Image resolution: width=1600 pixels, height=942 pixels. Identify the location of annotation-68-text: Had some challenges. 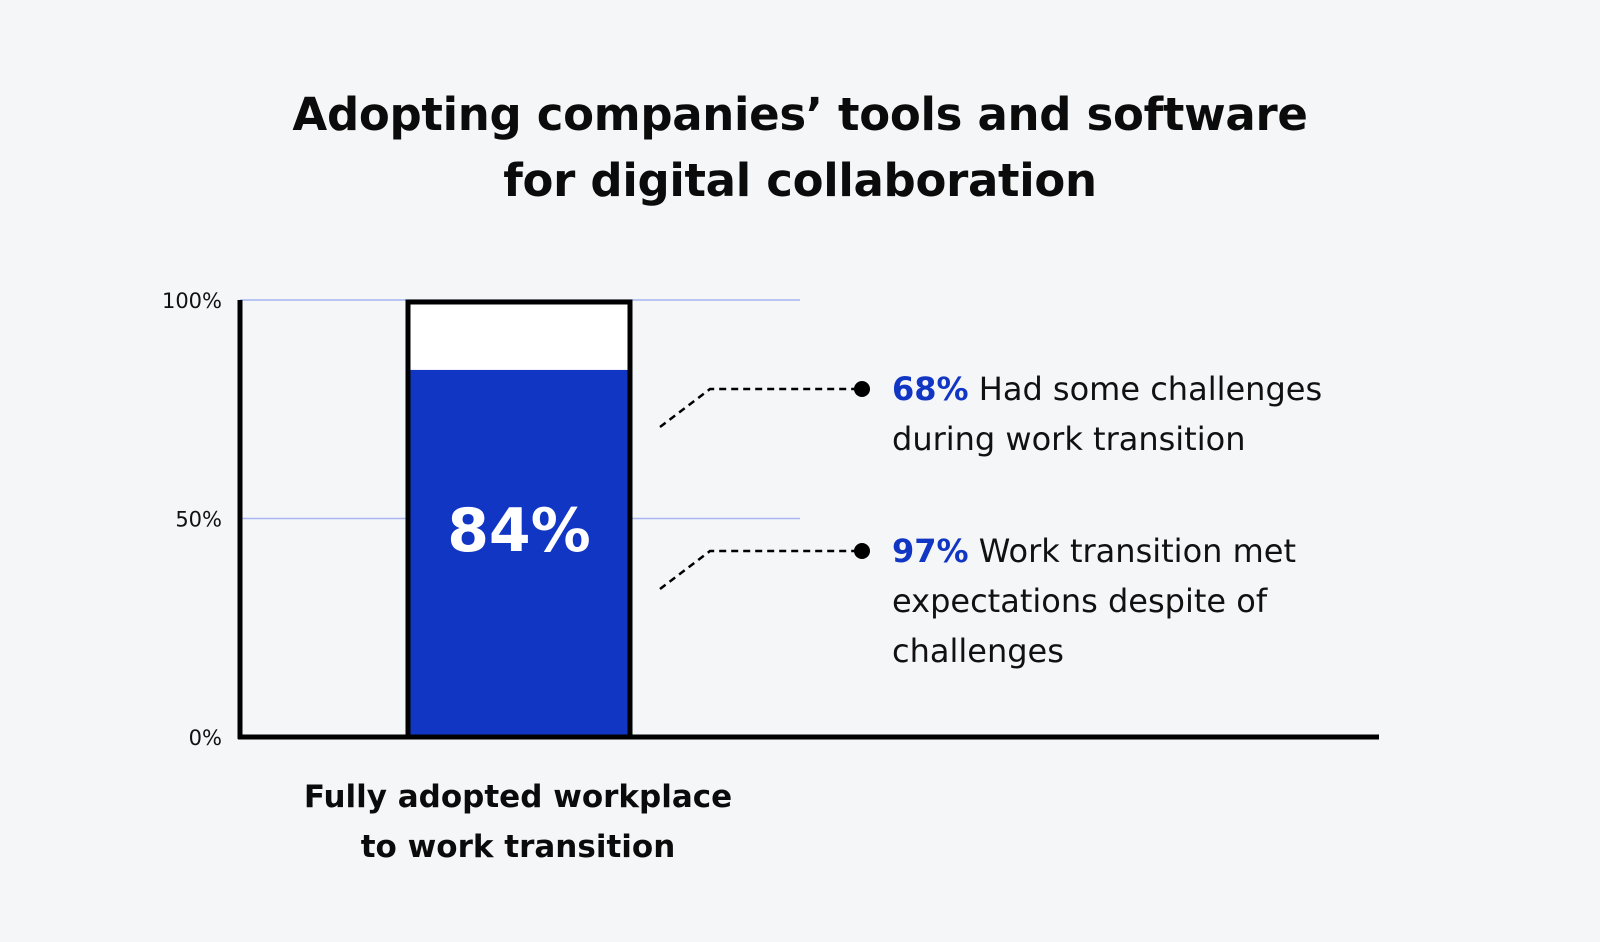
(1145, 389).